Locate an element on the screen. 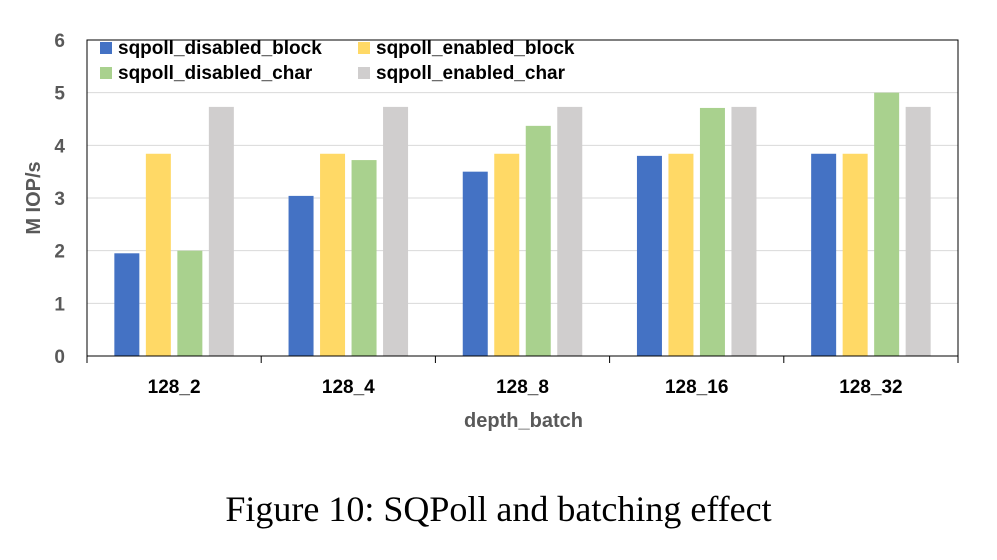 The height and width of the screenshot is (560, 997). y-tick-label: 3 is located at coordinates (59, 199).